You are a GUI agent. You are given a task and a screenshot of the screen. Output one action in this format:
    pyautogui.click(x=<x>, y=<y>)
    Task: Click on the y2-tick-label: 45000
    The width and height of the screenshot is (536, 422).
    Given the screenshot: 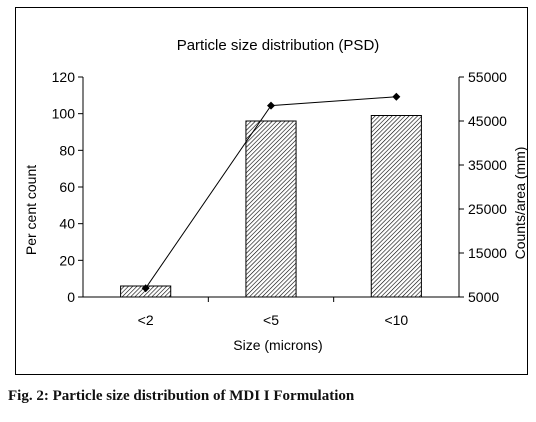 What is the action you would take?
    pyautogui.click(x=487, y=121)
    